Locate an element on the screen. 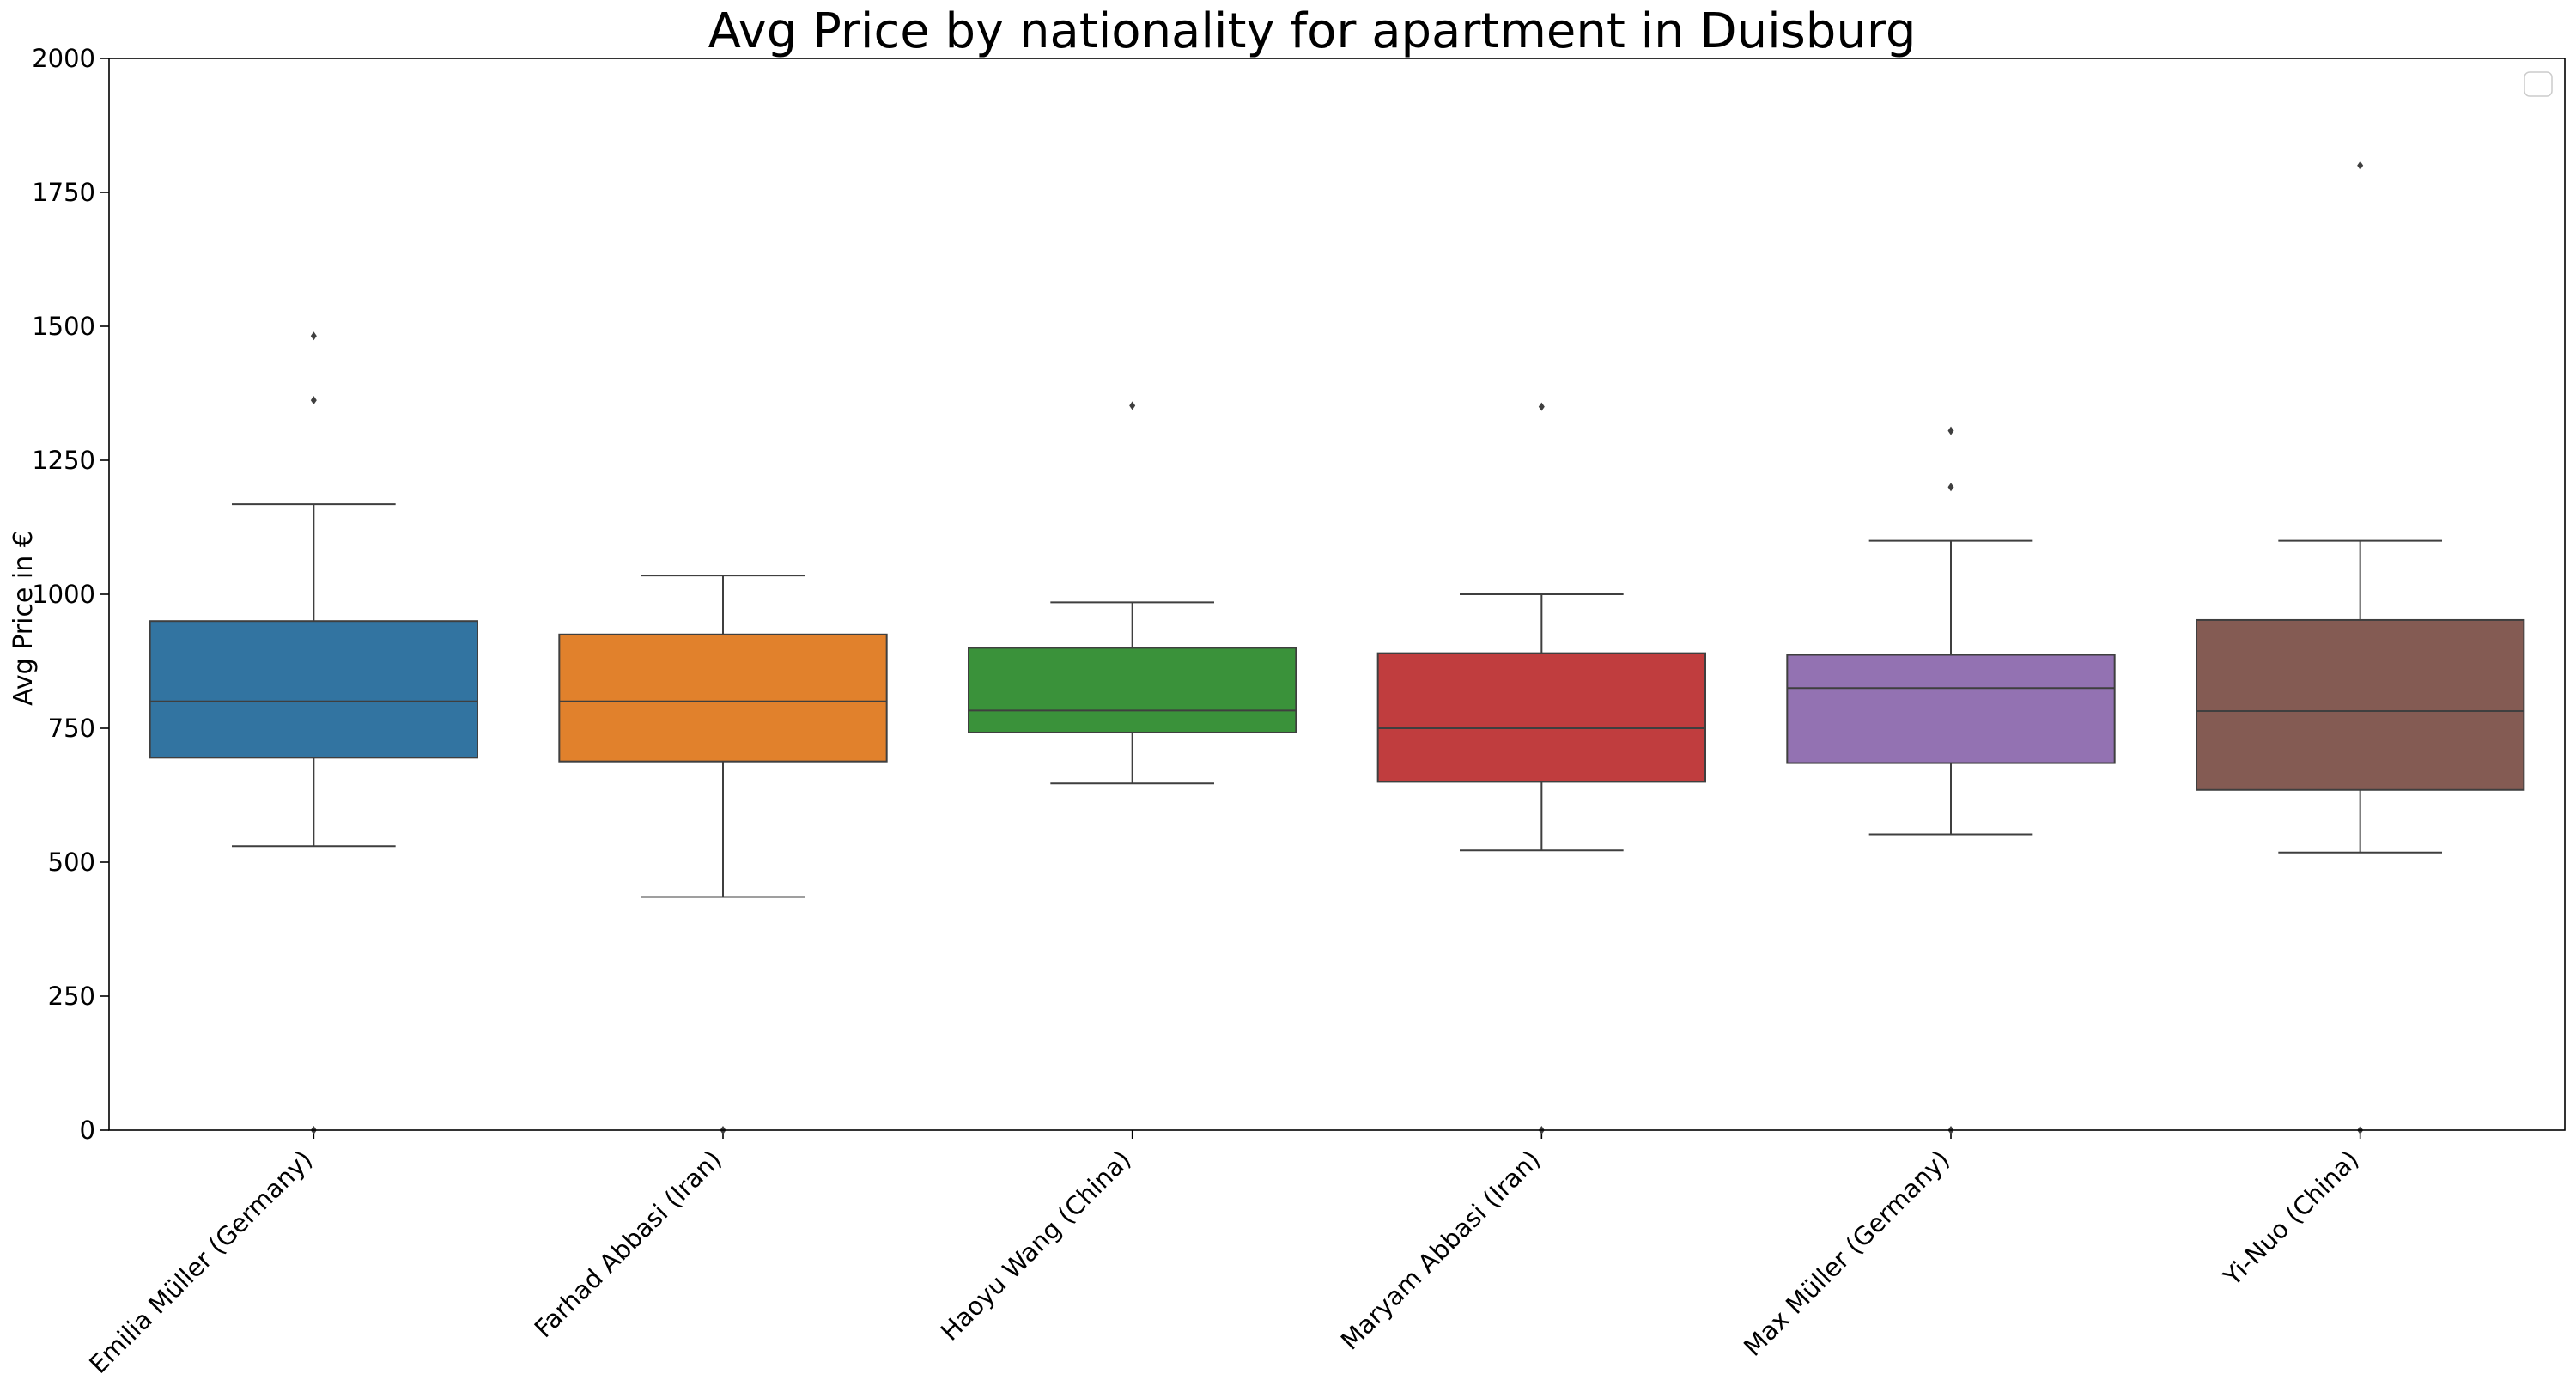 The image size is (2576, 1374). legend-box is located at coordinates (2538, 84).